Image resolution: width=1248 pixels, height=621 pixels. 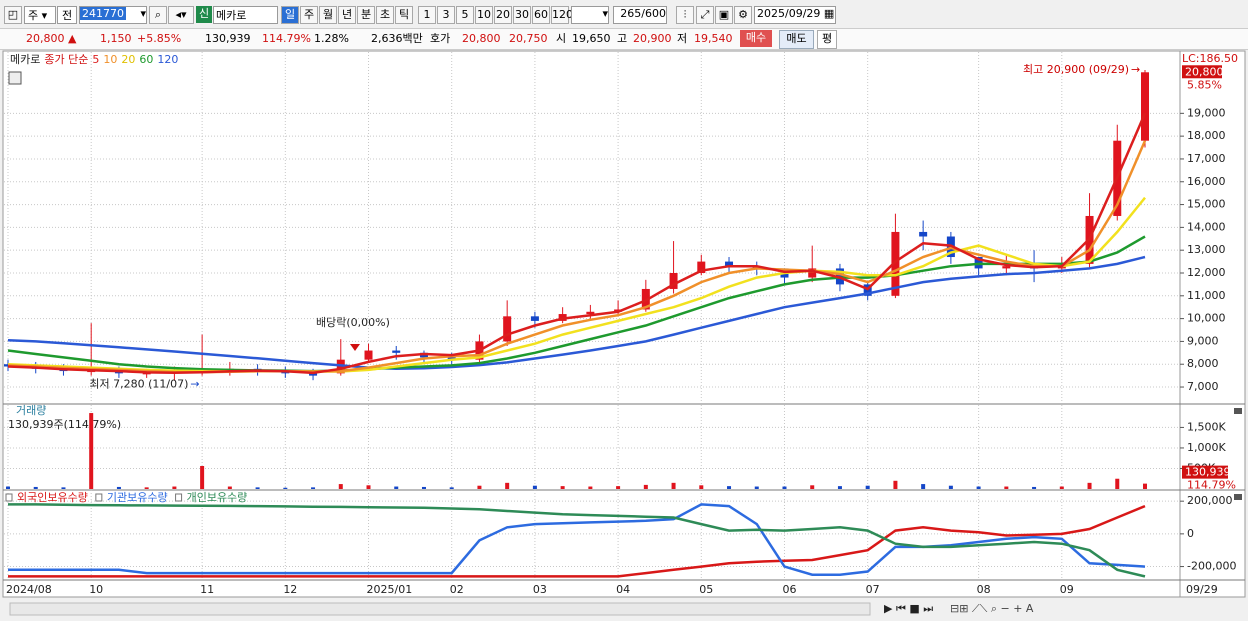 I want to click on tool-icon: ⫶, so click(x=685, y=15).